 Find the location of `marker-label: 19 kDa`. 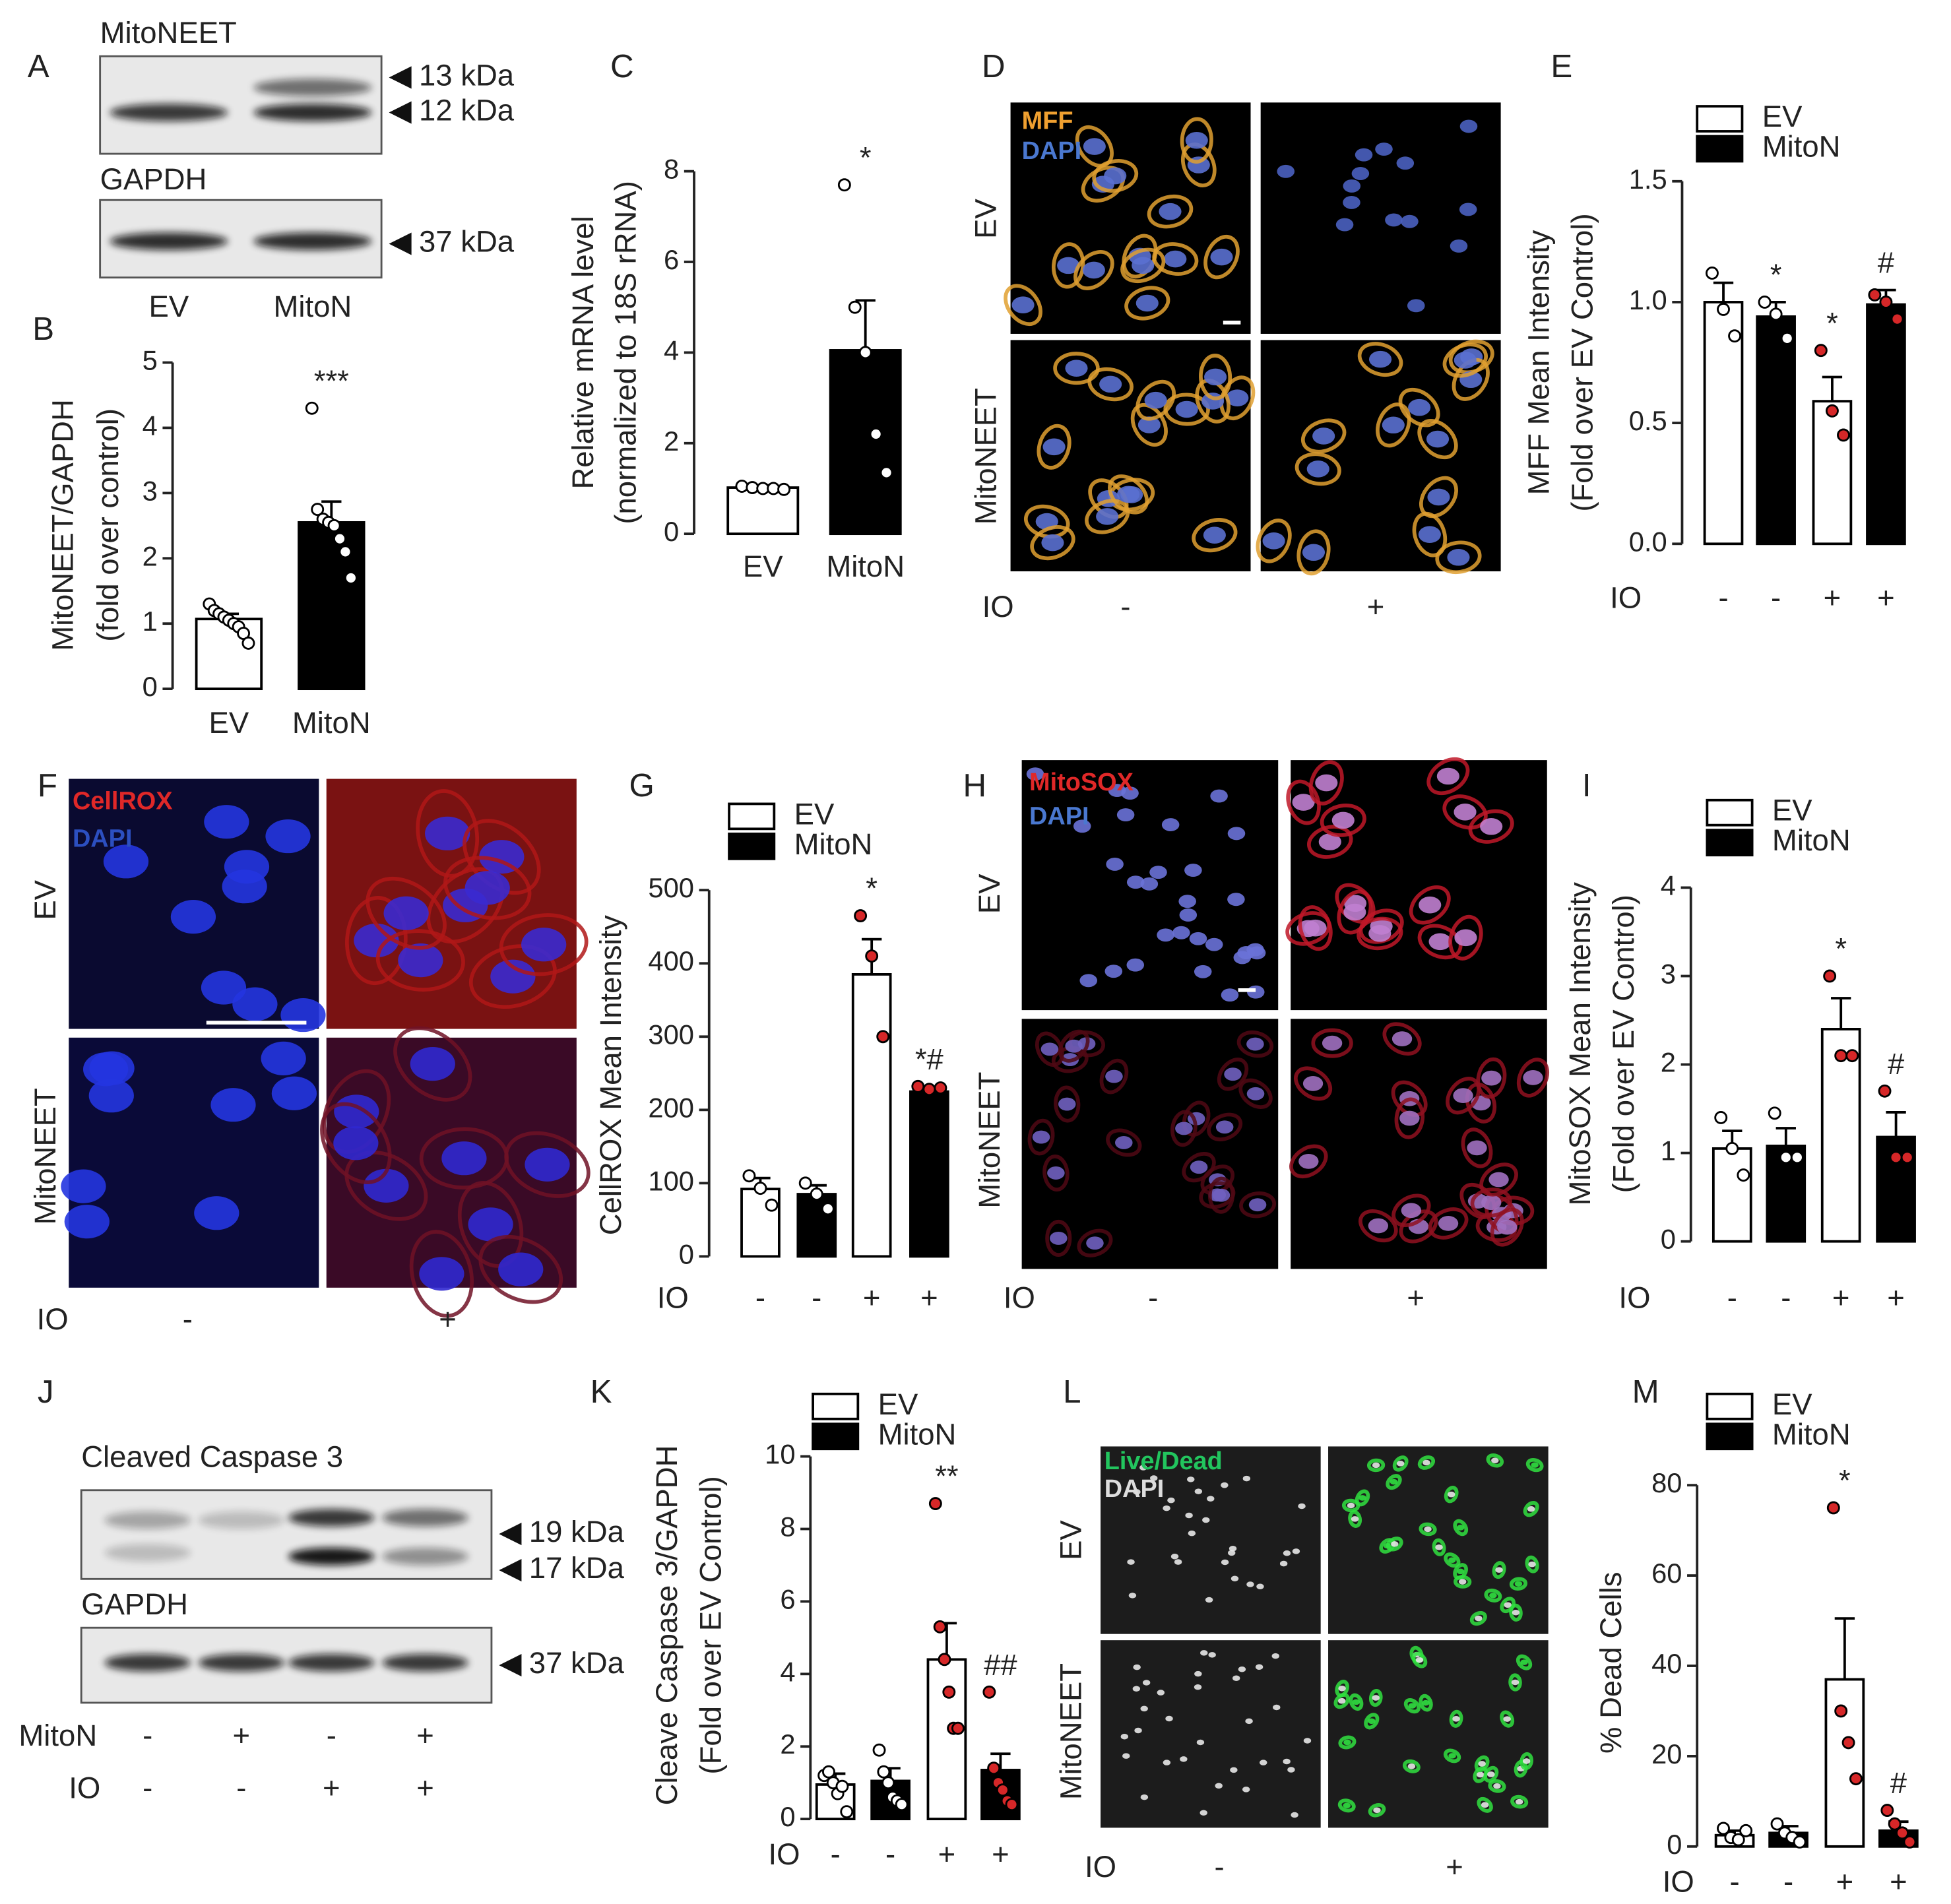

marker-label: 19 kDa is located at coordinates (577, 1531).